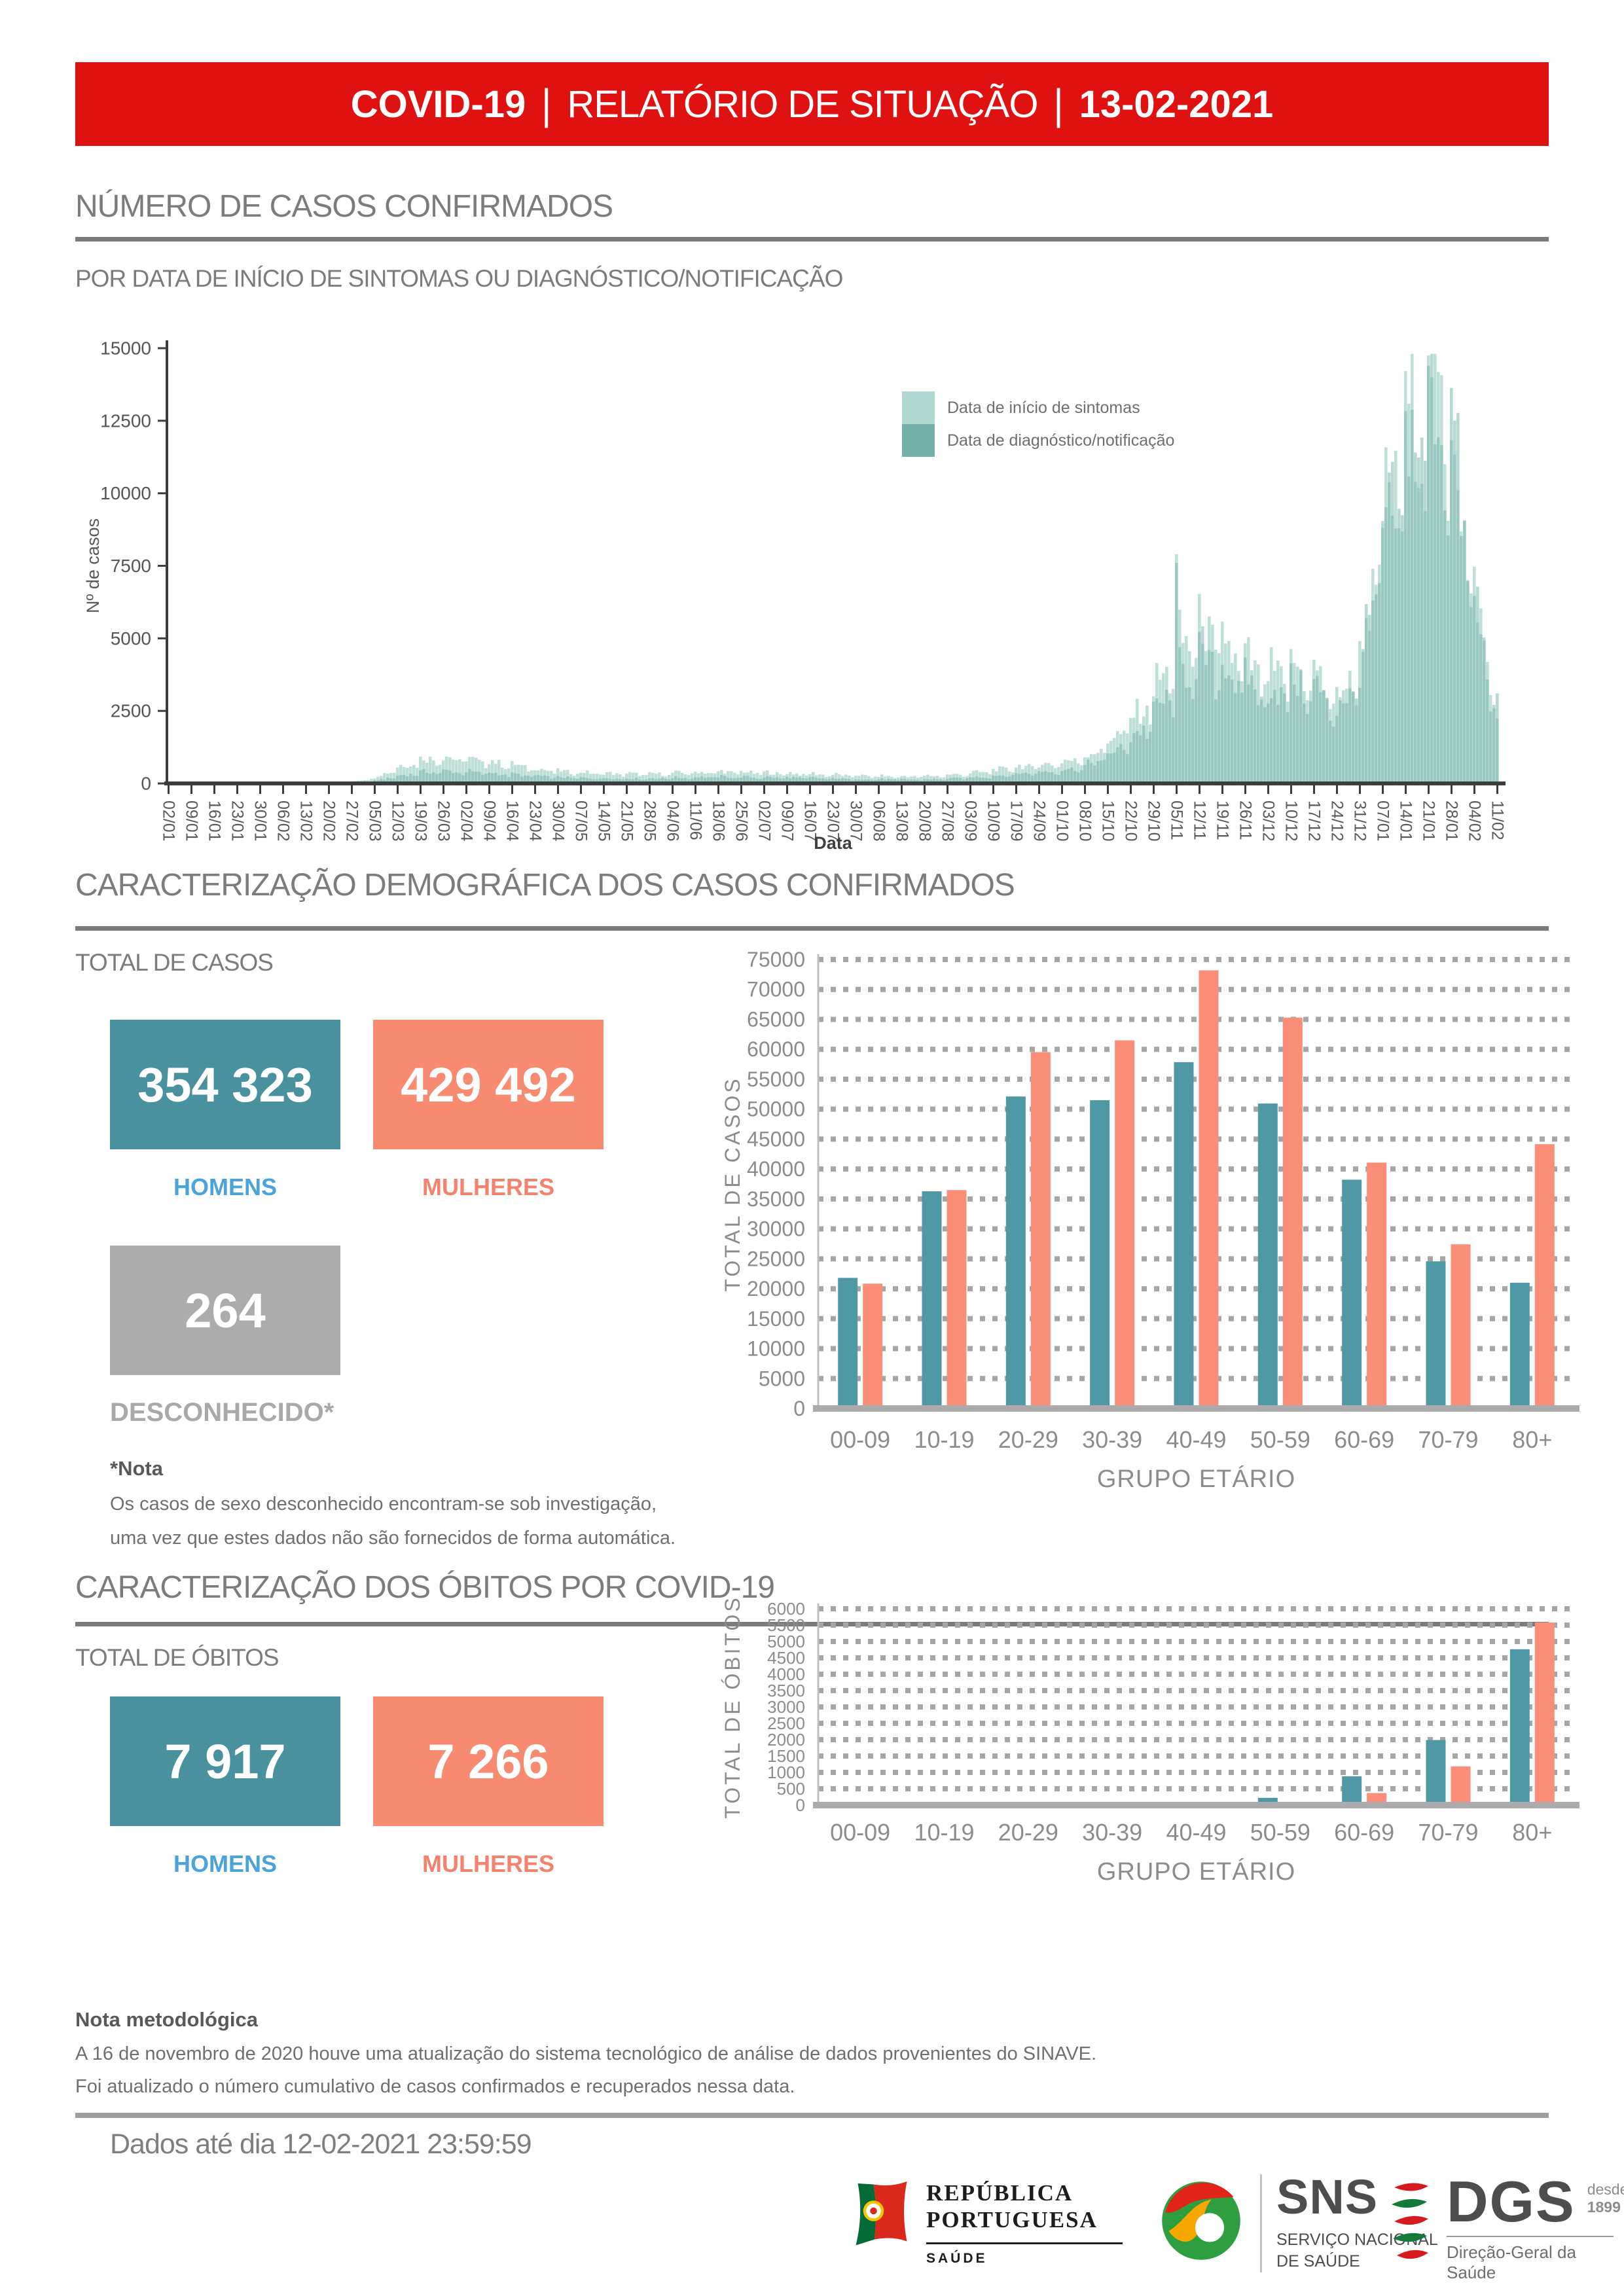  What do you see at coordinates (1406, 821) in the screenshot?
I see `svg-text: 14/01` at bounding box center [1406, 821].